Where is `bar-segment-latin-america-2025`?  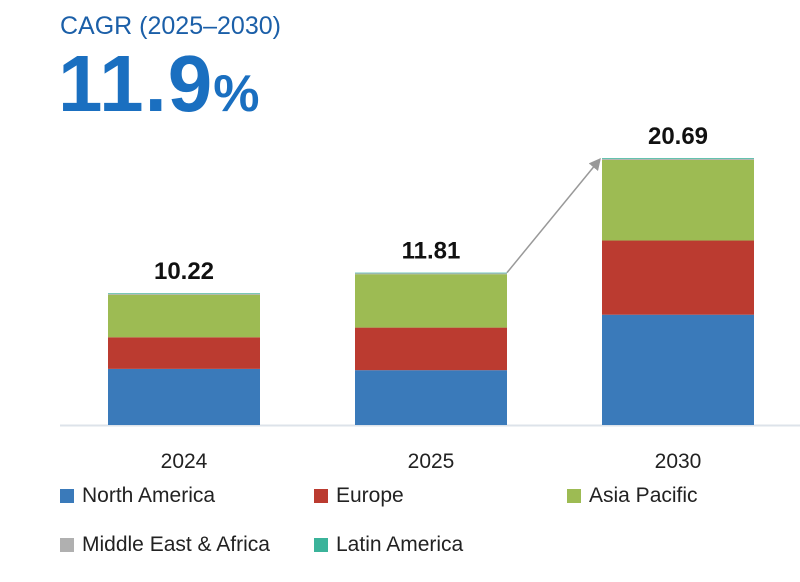
bar-segment-latin-america-2025 is located at coordinates (431, 273).